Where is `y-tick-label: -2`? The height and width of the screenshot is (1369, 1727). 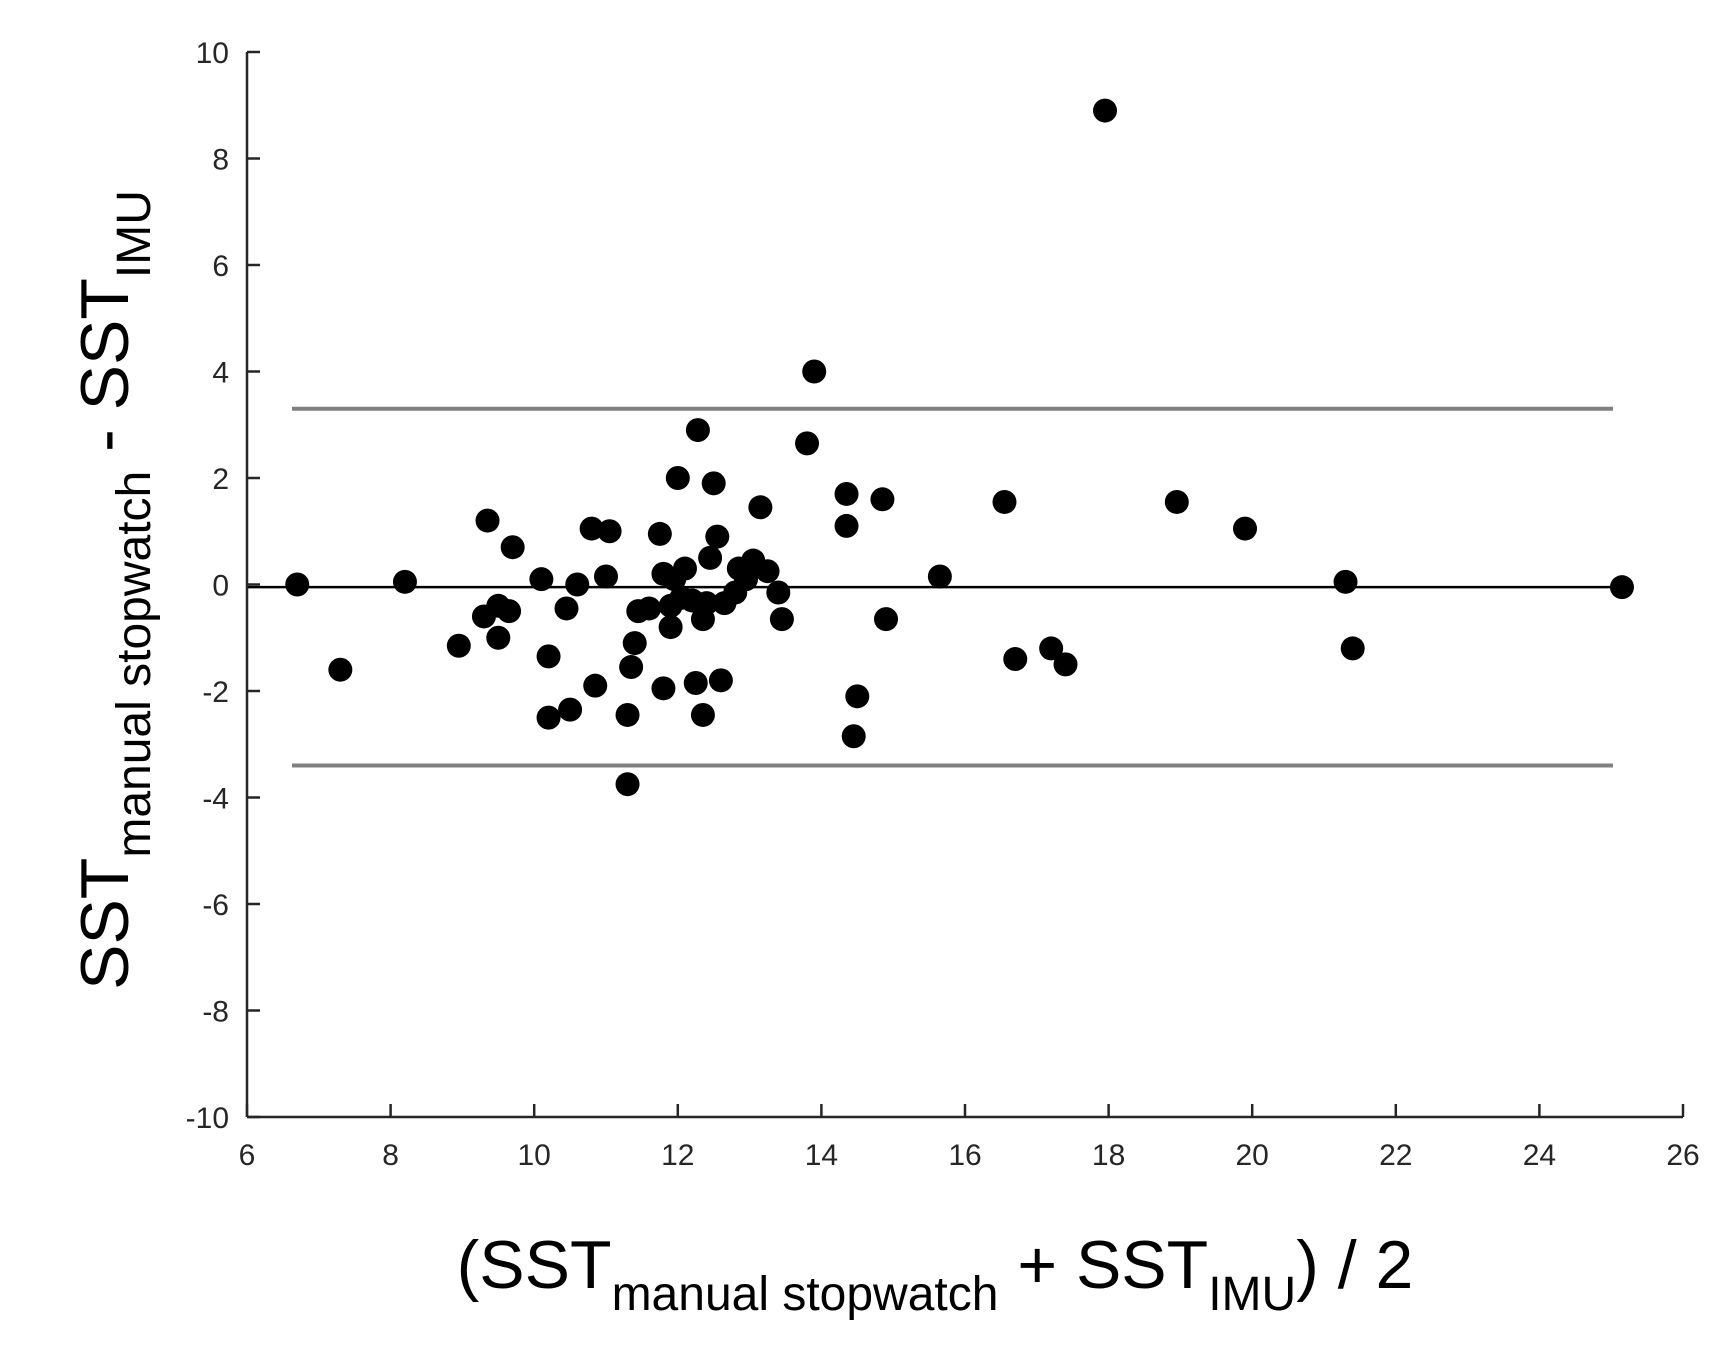
y-tick-label: -2 is located at coordinates (215, 692).